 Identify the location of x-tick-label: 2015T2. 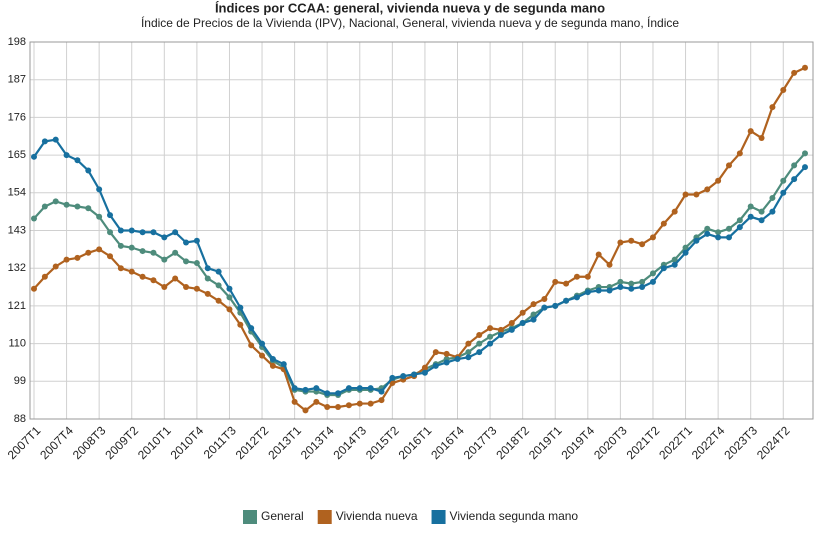
(382, 442).